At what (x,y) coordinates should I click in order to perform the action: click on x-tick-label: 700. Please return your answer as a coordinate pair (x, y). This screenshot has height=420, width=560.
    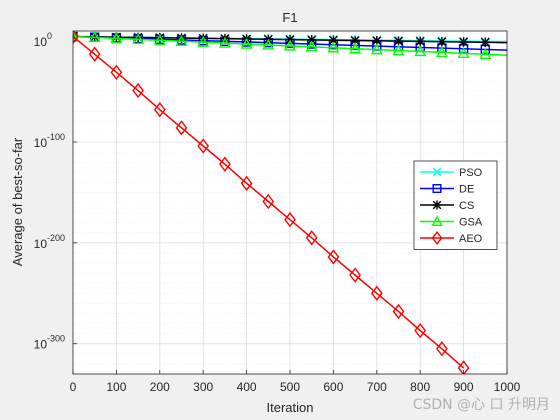
    Looking at the image, I should click on (377, 387).